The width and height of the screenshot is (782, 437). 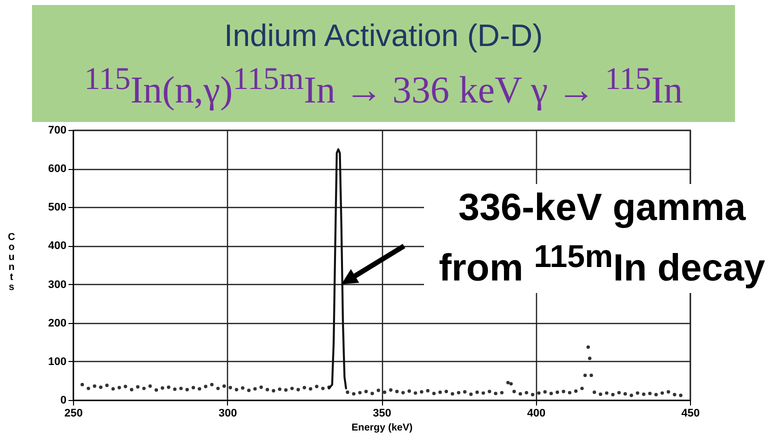 What do you see at coordinates (383, 36) in the screenshot?
I see `chart-title: Indium Activation (D-D)` at bounding box center [383, 36].